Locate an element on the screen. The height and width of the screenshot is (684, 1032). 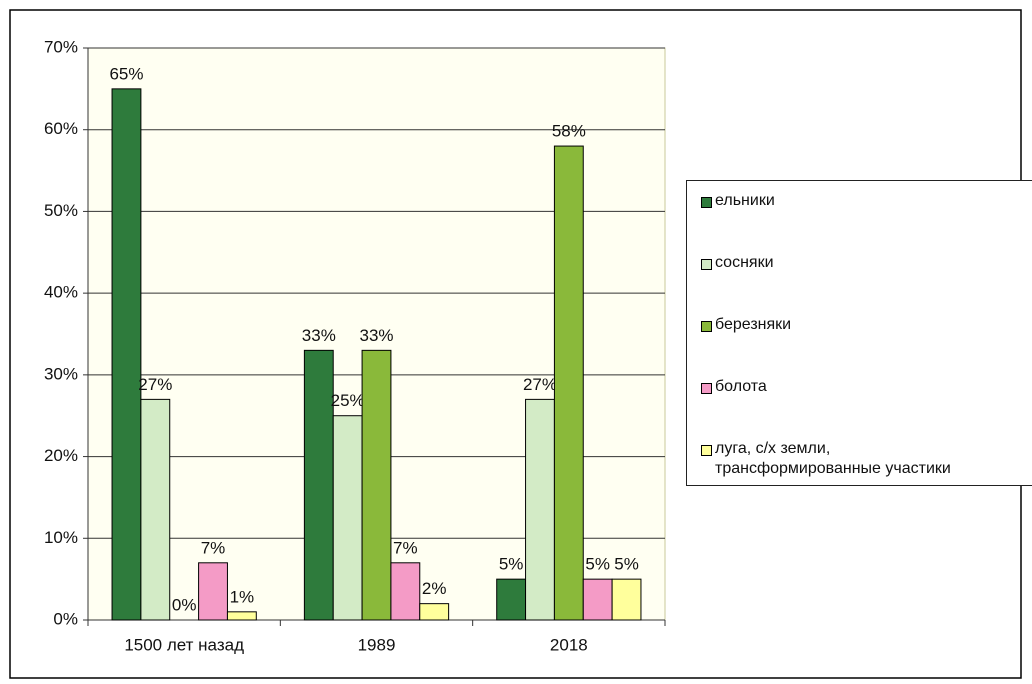
y-tick-label: 60% is located at coordinates (61, 128).